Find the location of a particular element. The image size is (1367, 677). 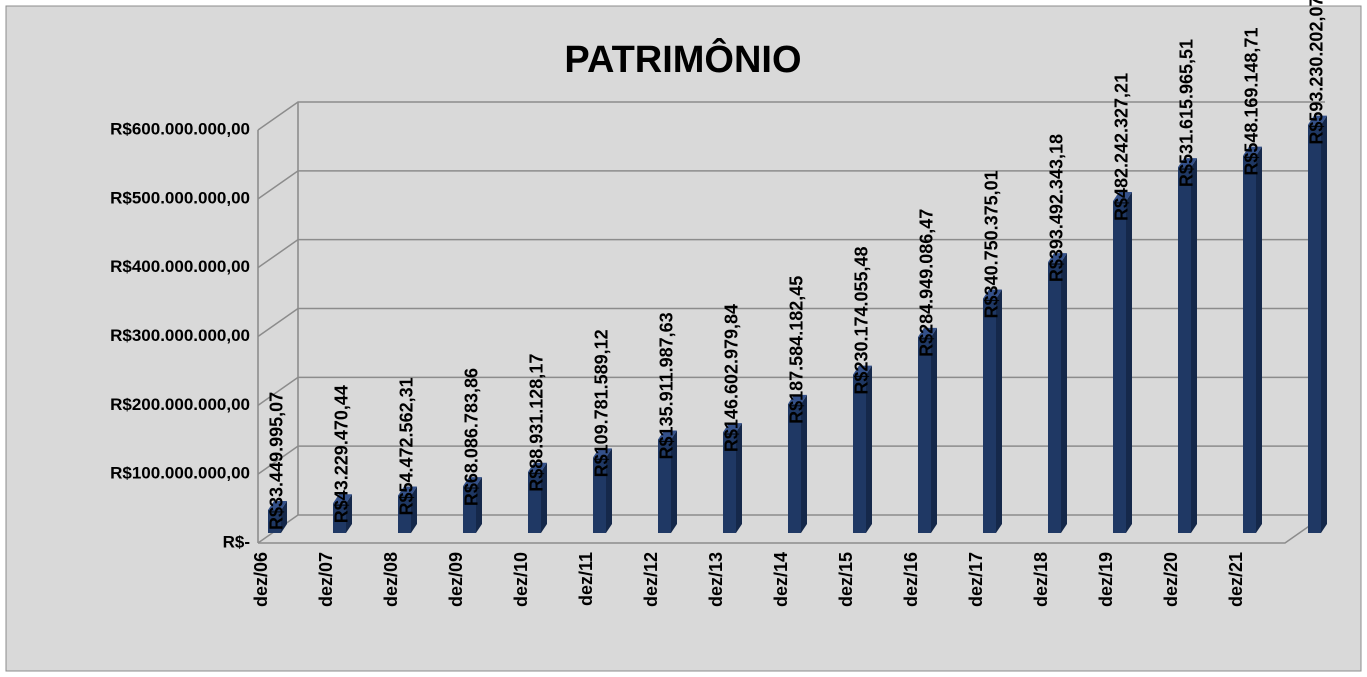

x-tick-label: dez/14 is located at coordinates (781, 579).